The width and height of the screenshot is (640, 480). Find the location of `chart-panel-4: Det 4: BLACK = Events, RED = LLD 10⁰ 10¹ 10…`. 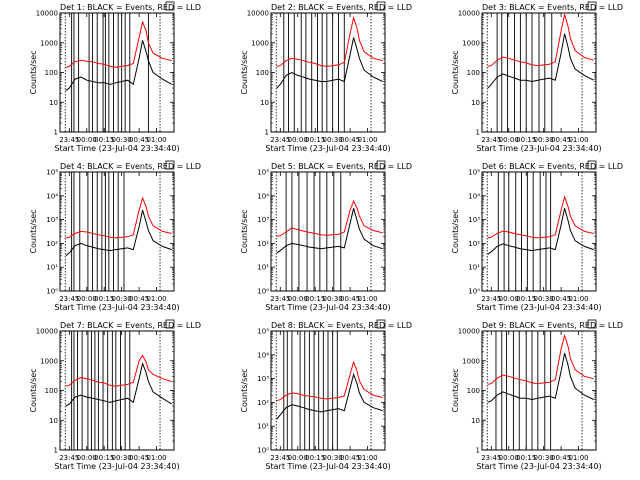

chart-panel-4: Det 4: BLACK = Events, RED = LLD 10⁰ 10¹ 10… is located at coordinates (115, 236).